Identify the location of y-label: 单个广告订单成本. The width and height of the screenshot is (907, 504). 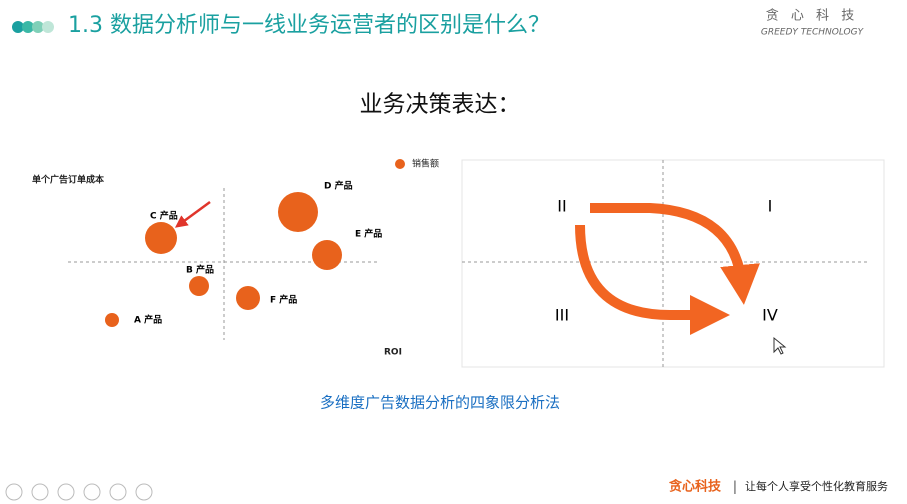
(68, 180).